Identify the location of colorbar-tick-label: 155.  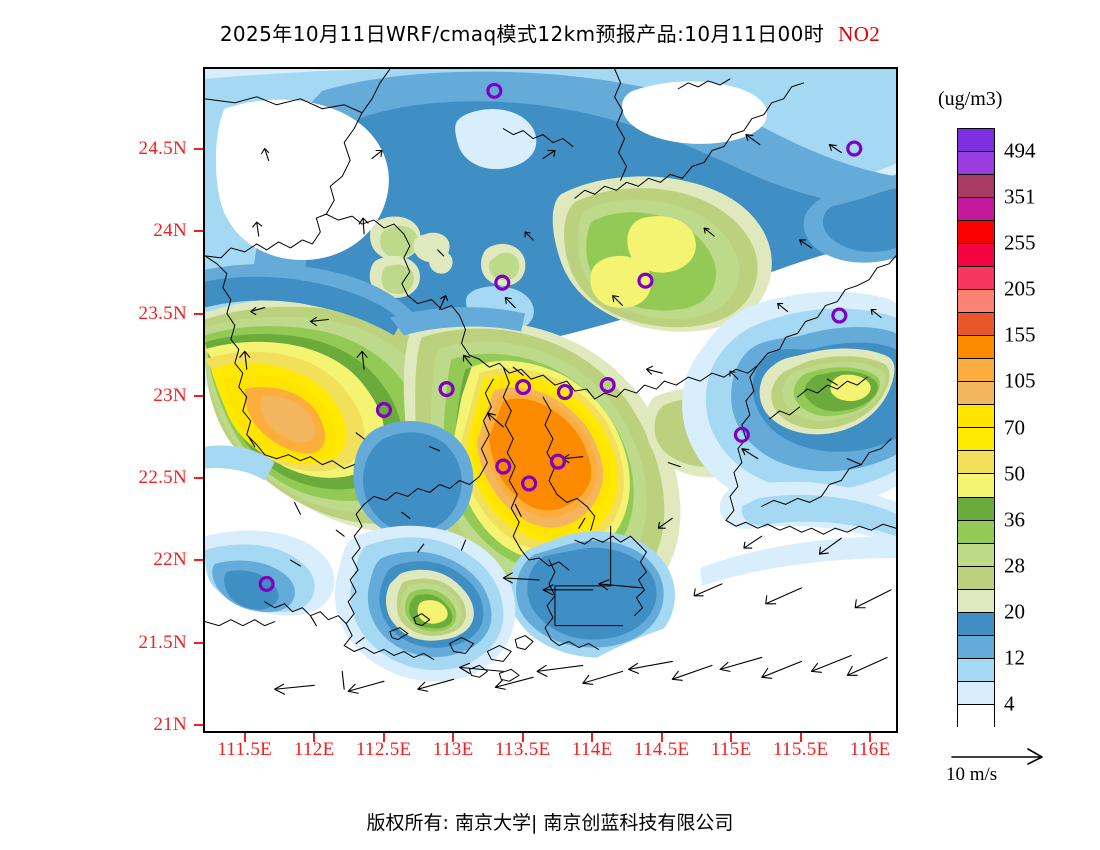
(1020, 334).